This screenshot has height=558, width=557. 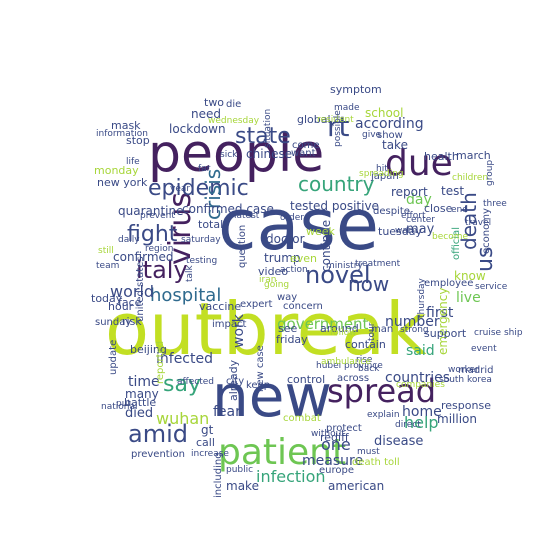 I want to click on word-american: american, so click(x=356, y=486).